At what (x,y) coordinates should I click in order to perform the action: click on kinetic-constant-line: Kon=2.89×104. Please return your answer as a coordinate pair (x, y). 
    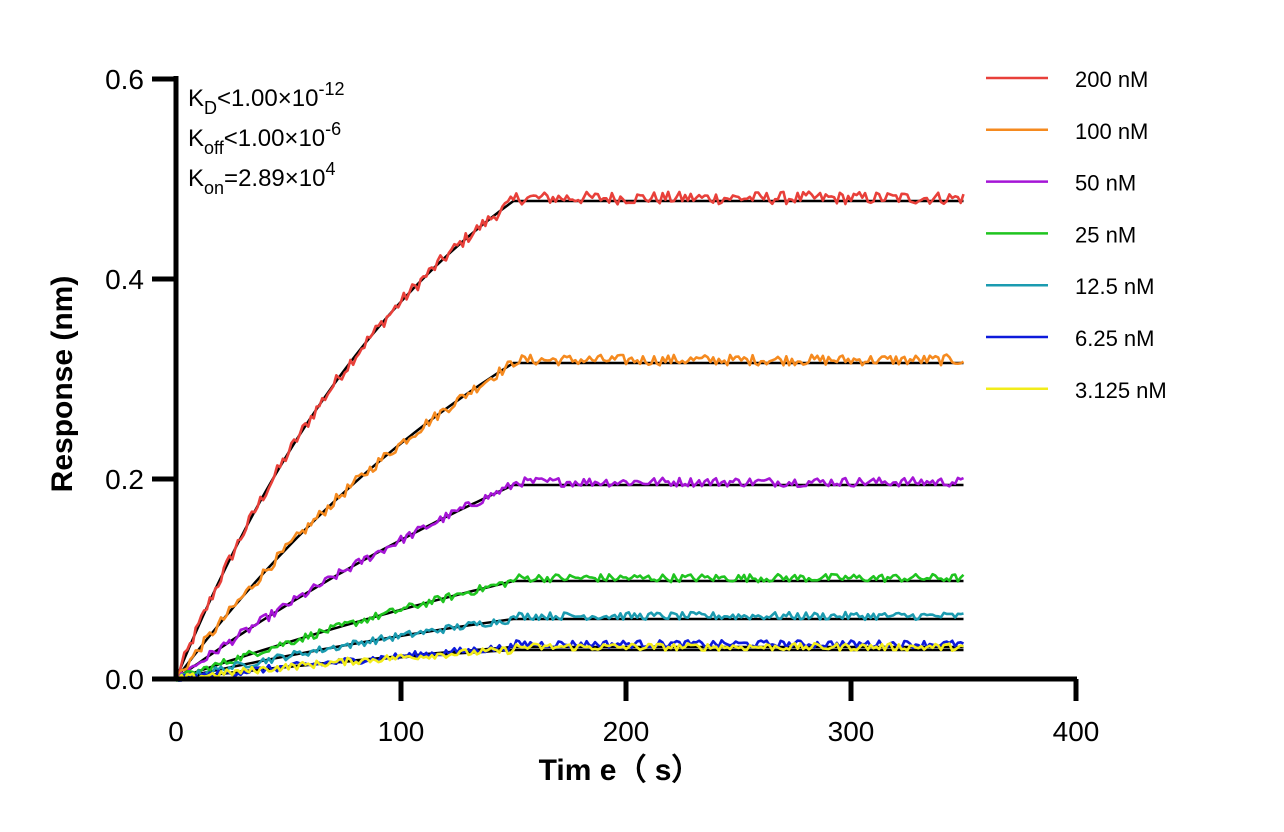
    Looking at the image, I should click on (262, 178).